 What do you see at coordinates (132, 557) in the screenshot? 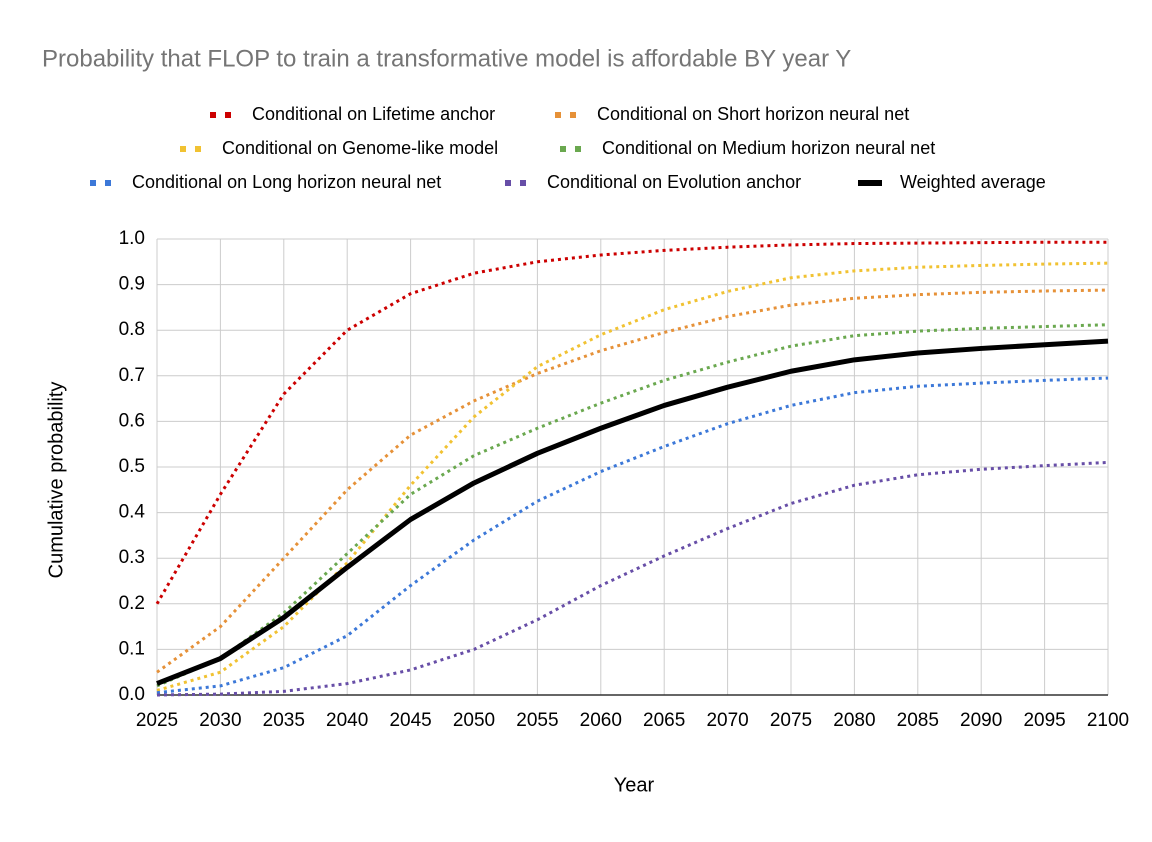
I see `y-tick-label: 0.3` at bounding box center [132, 557].